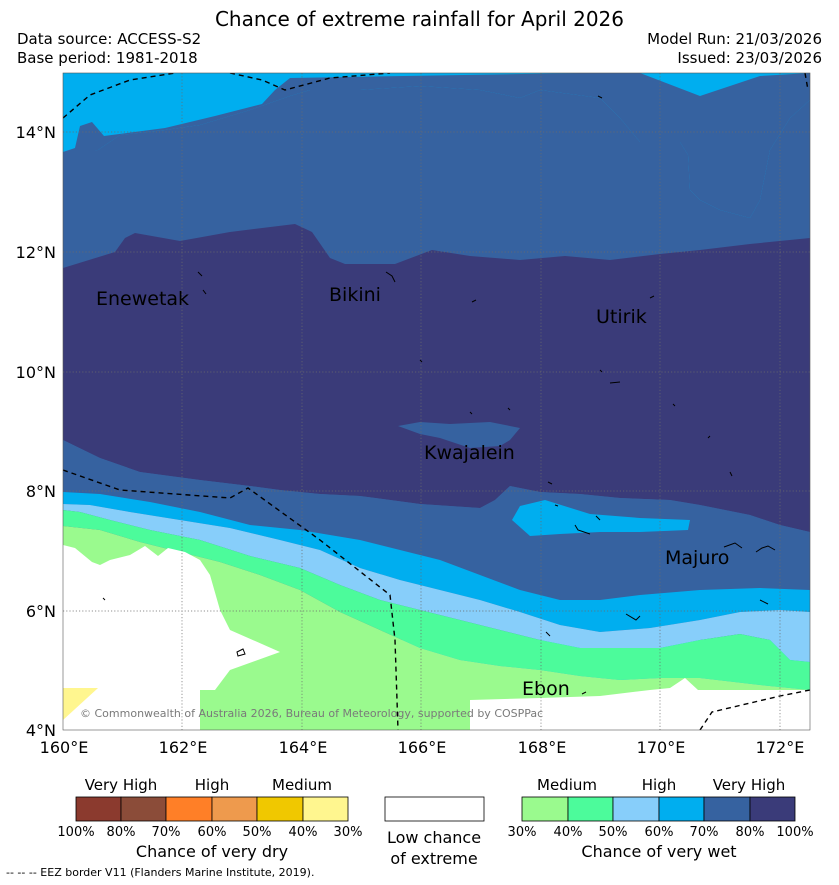 This screenshot has width=839, height=885. I want to click on y-tick: 14°N, so click(36, 132).